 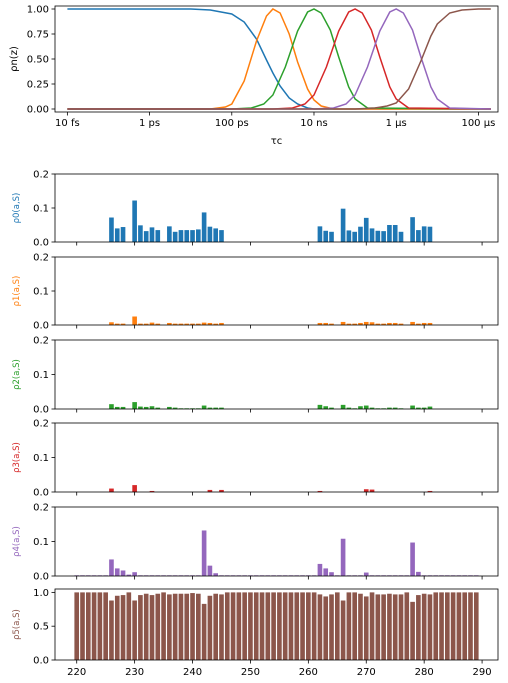 What do you see at coordinates (17, 291) in the screenshot?
I see `panel-ylabel: ρ1(a,S)` at bounding box center [17, 291].